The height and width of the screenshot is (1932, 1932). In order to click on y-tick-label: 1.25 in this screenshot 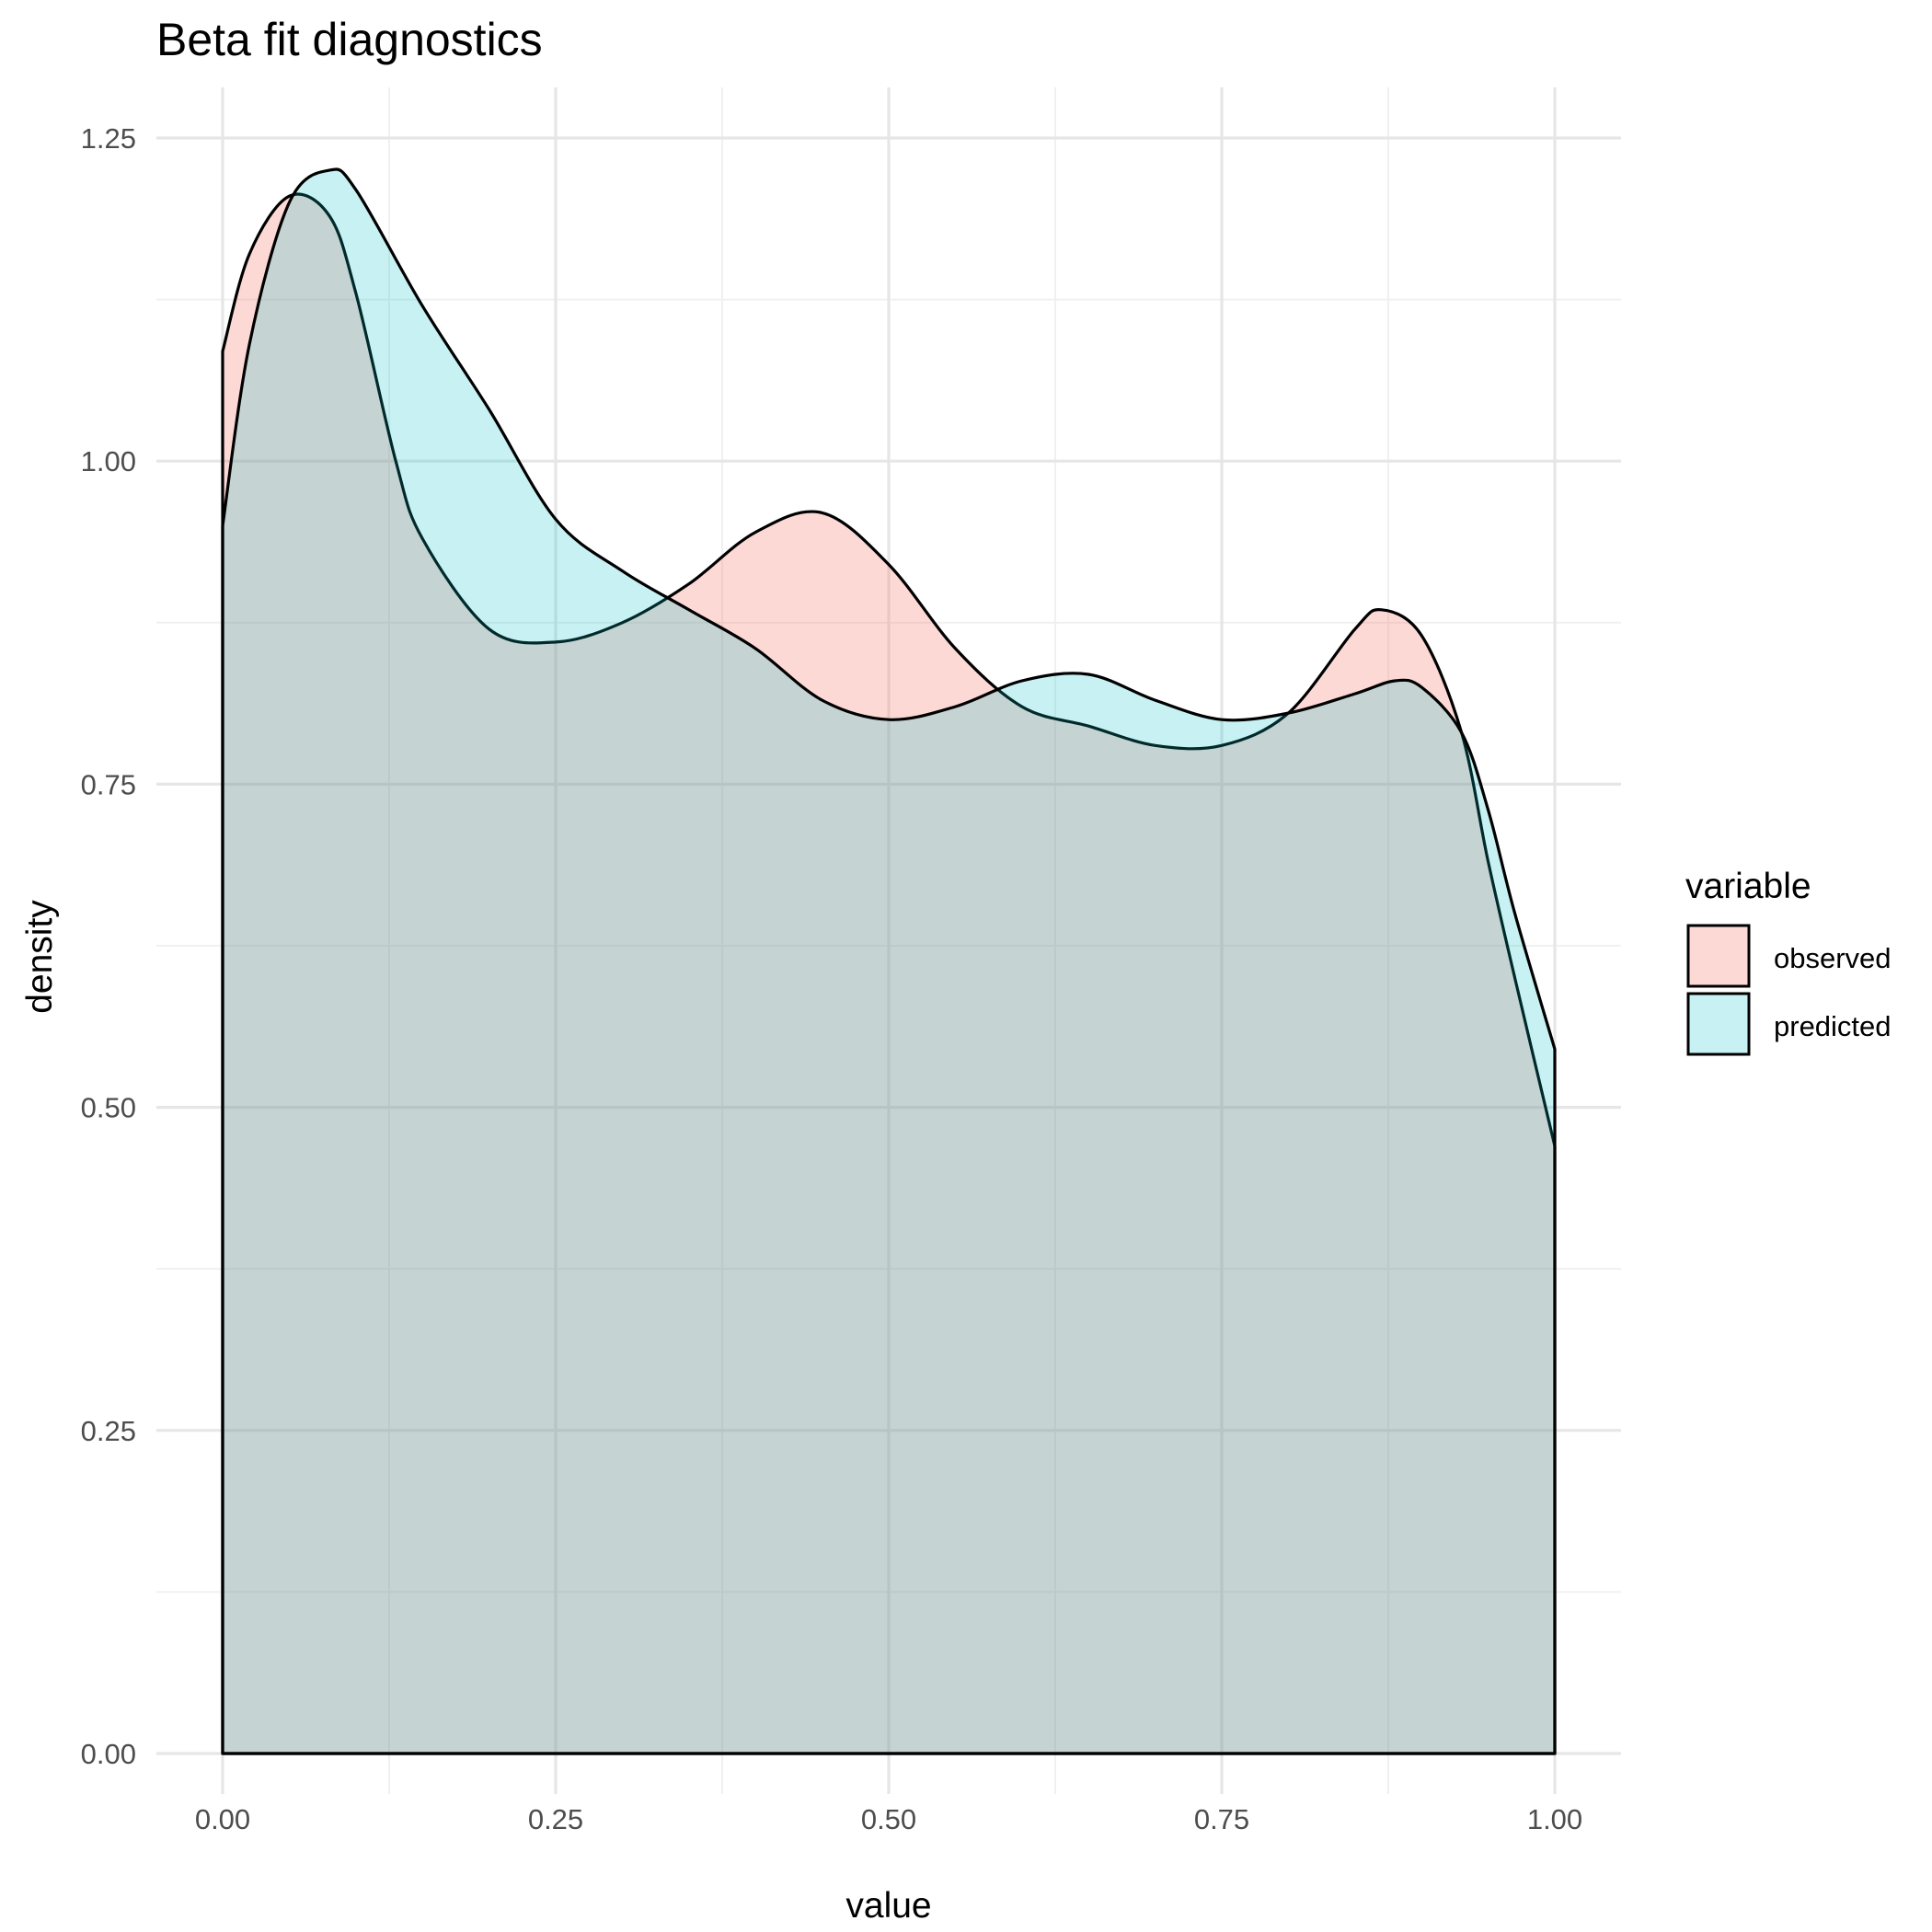, I will do `click(108, 138)`.